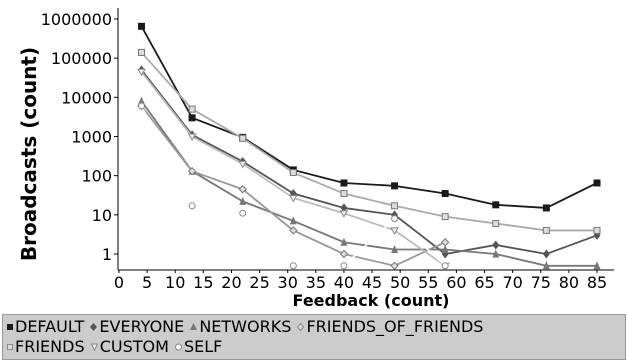  I want to click on x-tick-label: 85, so click(597, 282).